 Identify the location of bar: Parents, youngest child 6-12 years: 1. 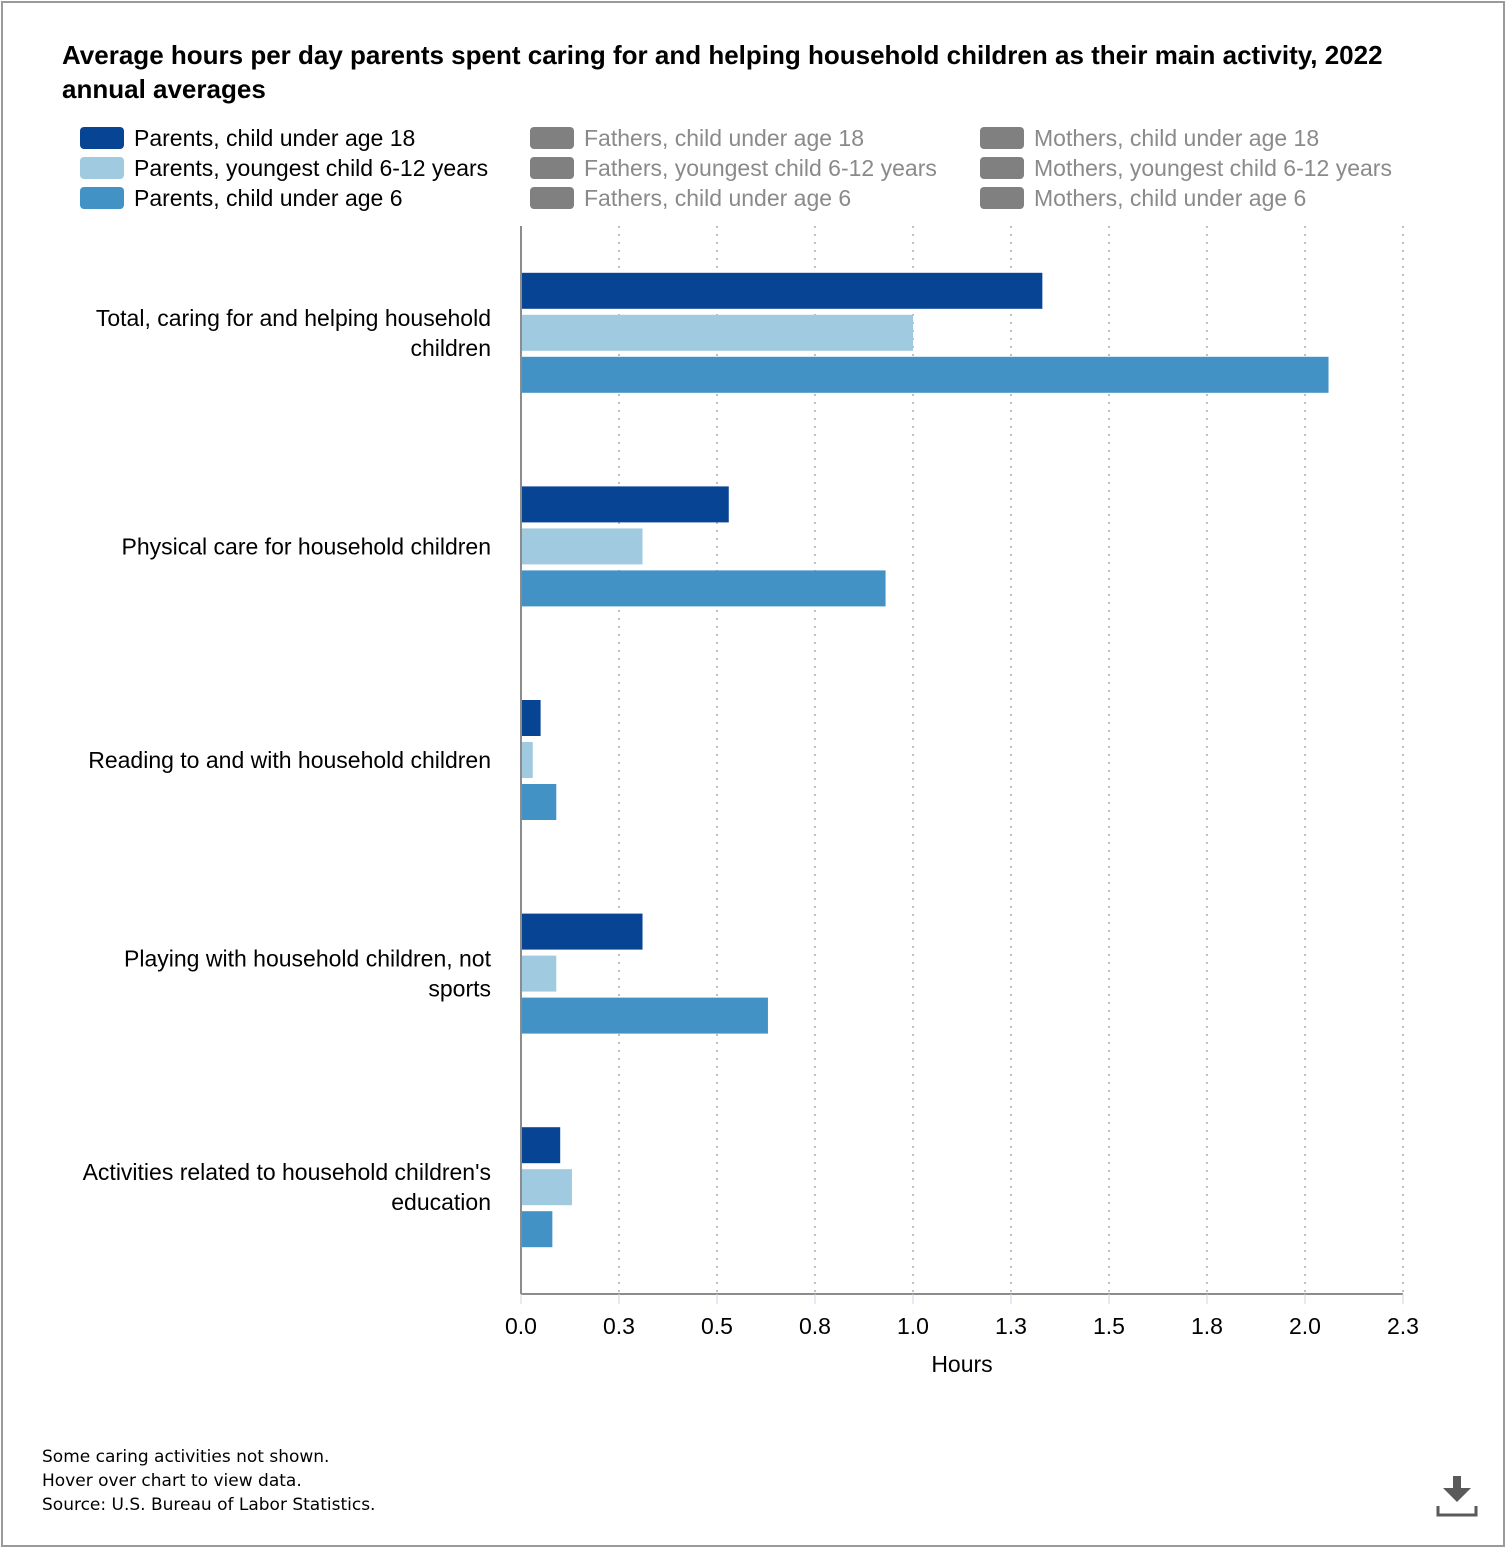
(717, 332).